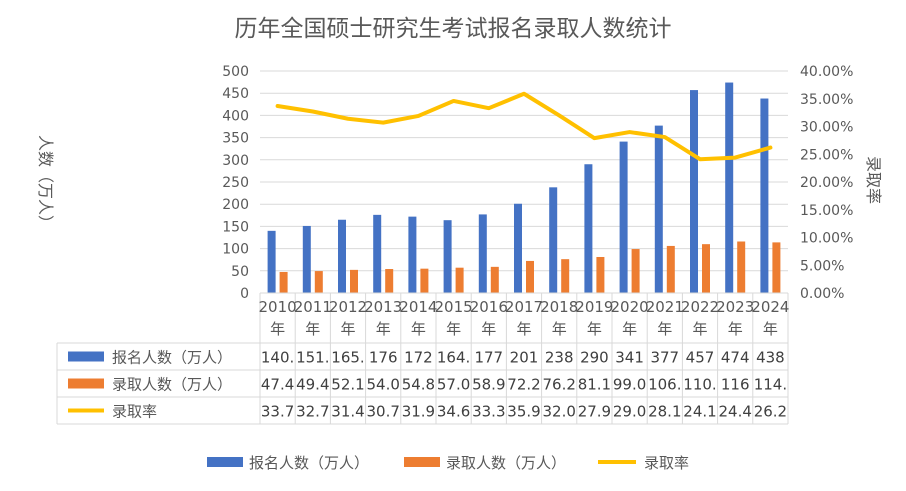 The image size is (906, 491). Describe the element at coordinates (594, 385) in the screenshot. I see `data-label: 81.1` at that location.